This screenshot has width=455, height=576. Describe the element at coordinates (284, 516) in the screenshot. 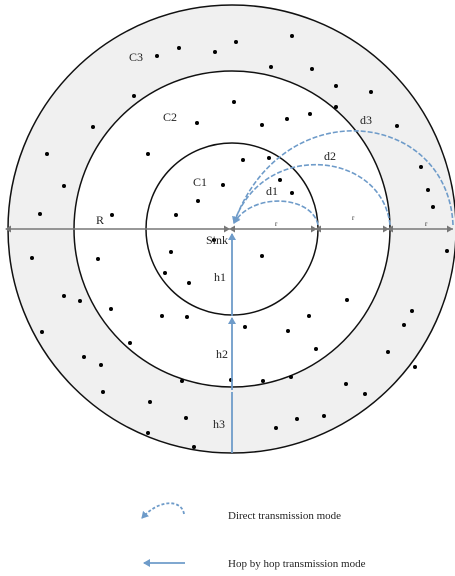

I see `legend-direct-label: Direct transmission mode` at that location.